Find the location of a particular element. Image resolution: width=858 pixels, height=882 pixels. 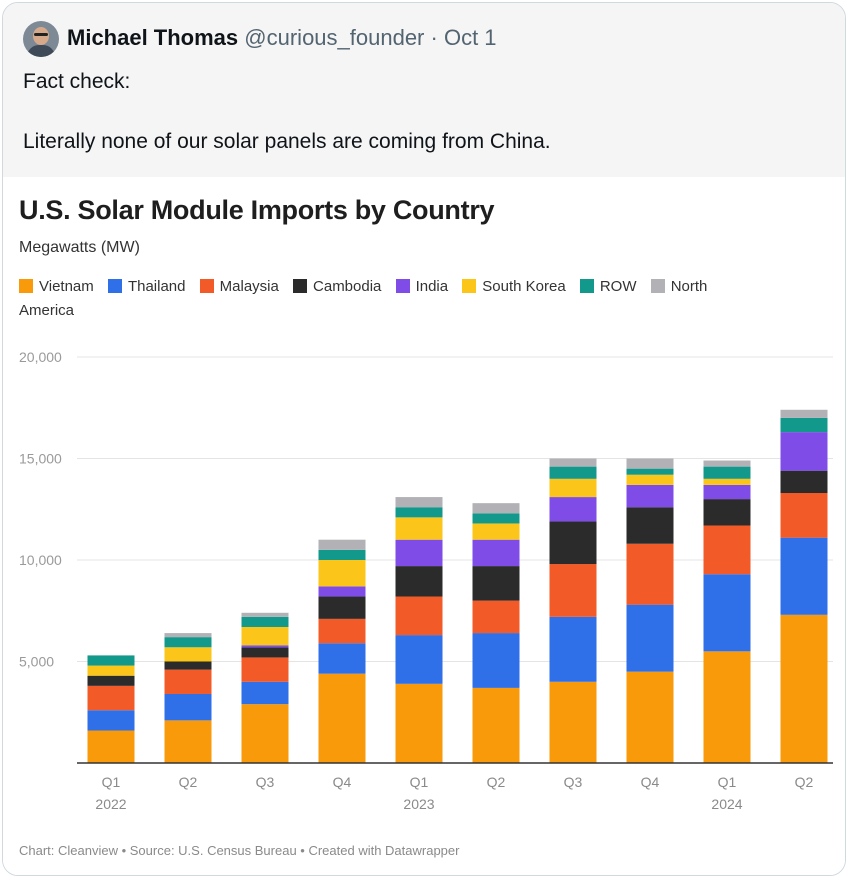

legend-swatch-vietnam is located at coordinates (26, 286).